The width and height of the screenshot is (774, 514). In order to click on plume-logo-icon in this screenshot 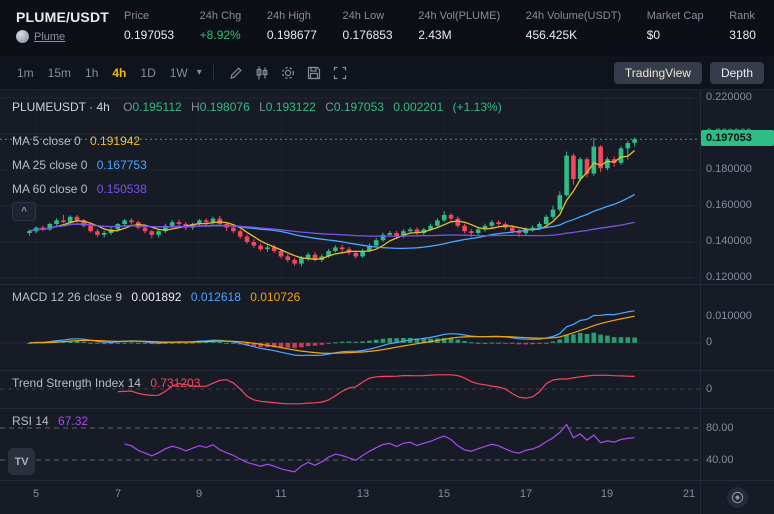, I will do `click(22, 36)`.